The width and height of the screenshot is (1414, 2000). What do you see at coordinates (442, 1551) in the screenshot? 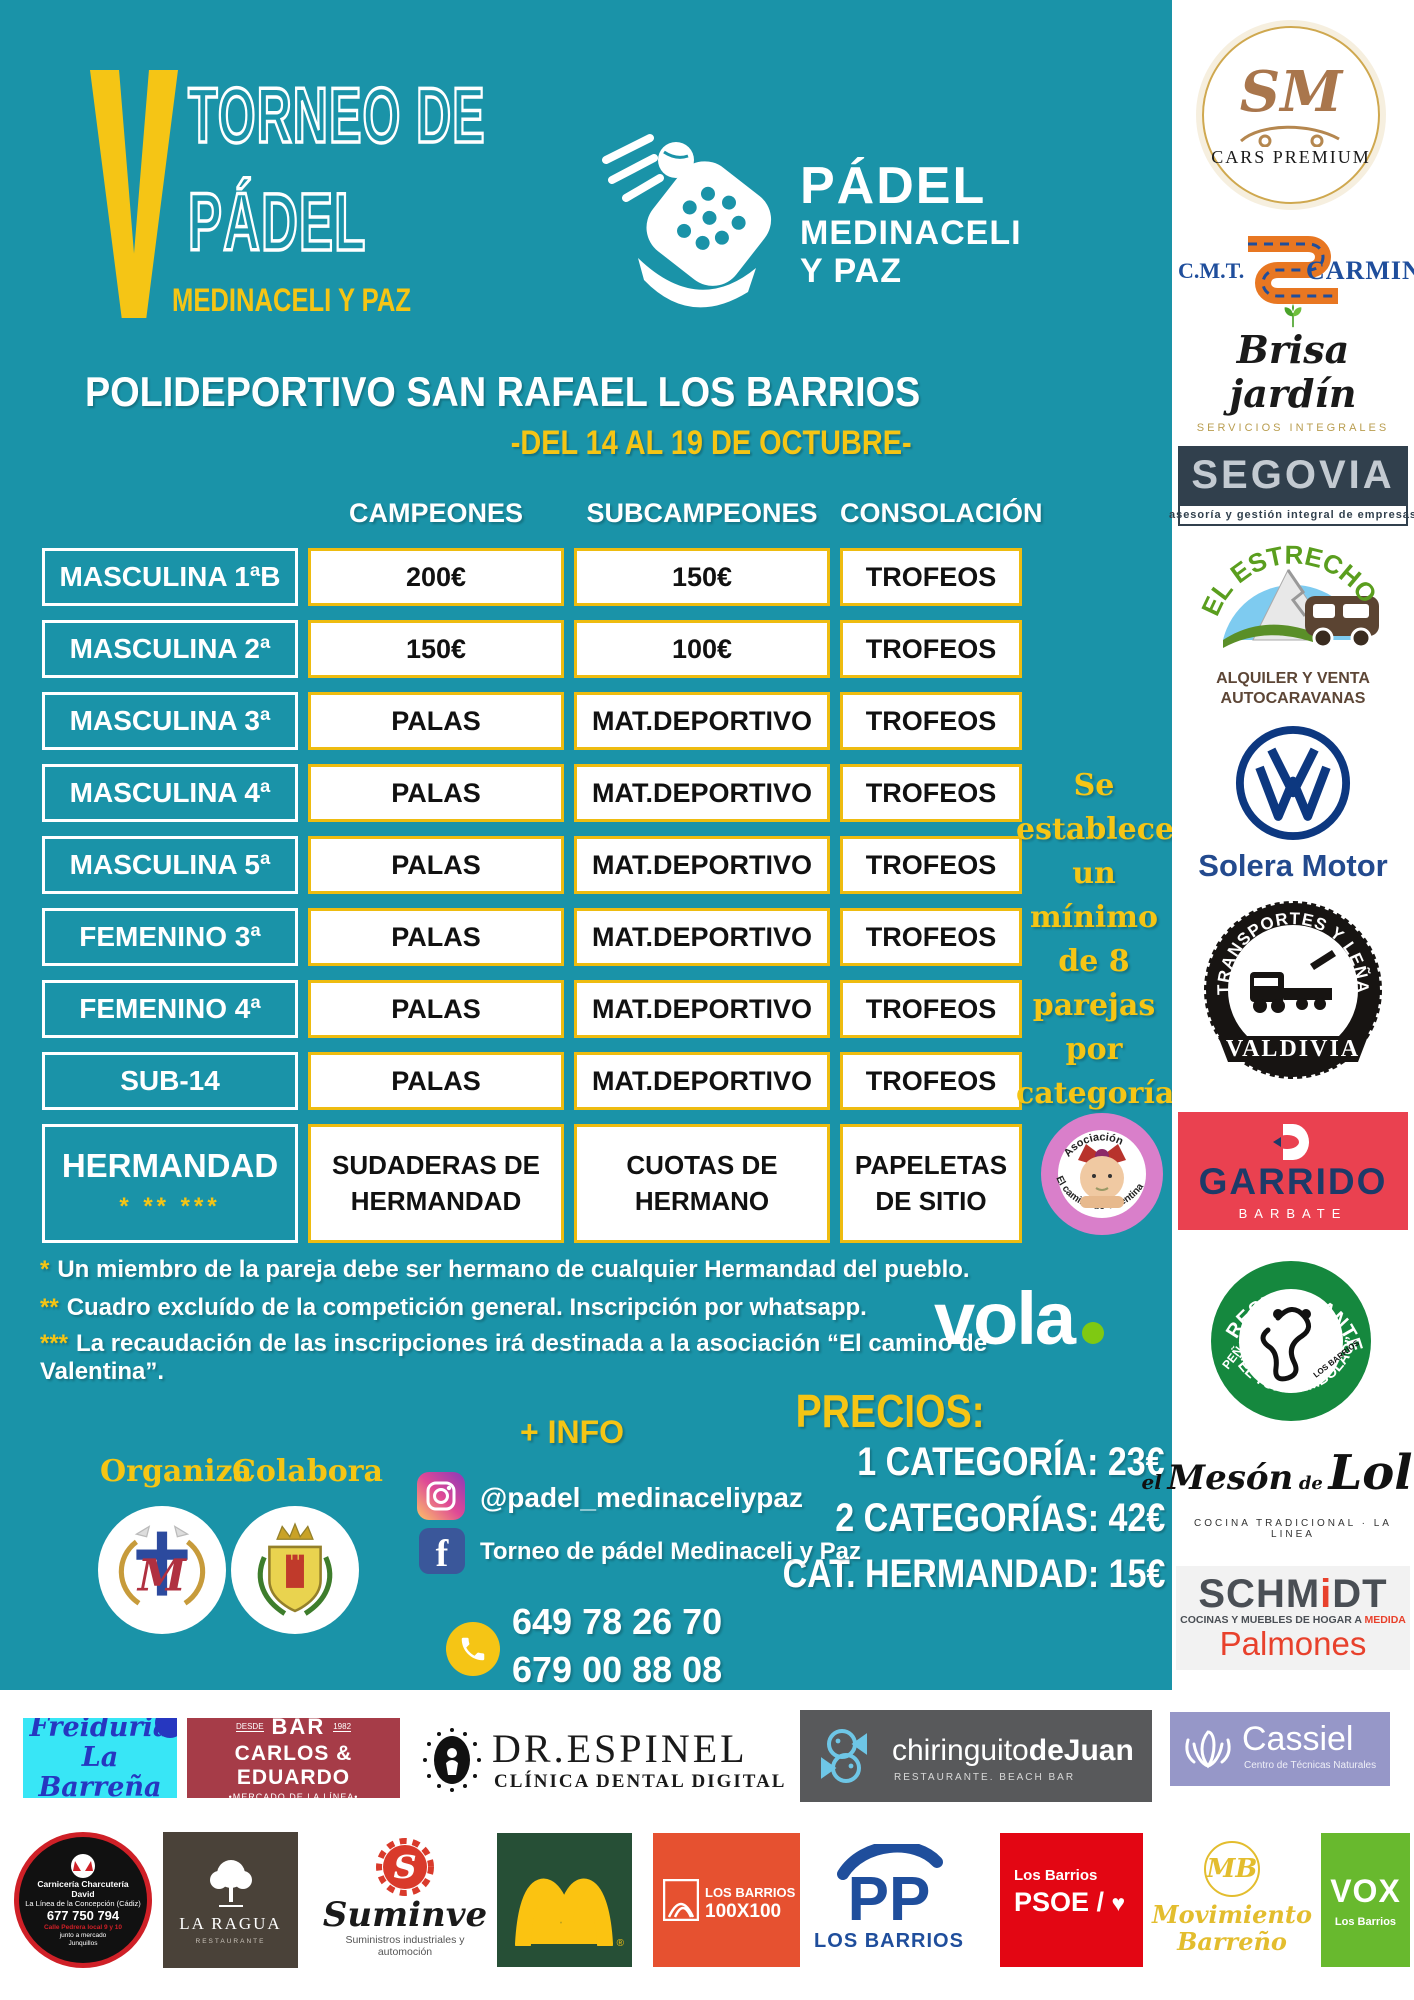
I see `facebook-icon: f` at bounding box center [442, 1551].